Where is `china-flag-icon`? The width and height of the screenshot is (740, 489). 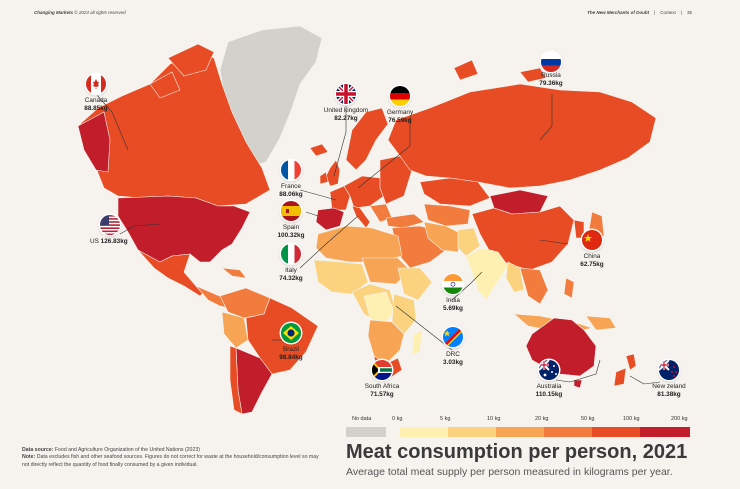
china-flag-icon is located at coordinates (592, 240).